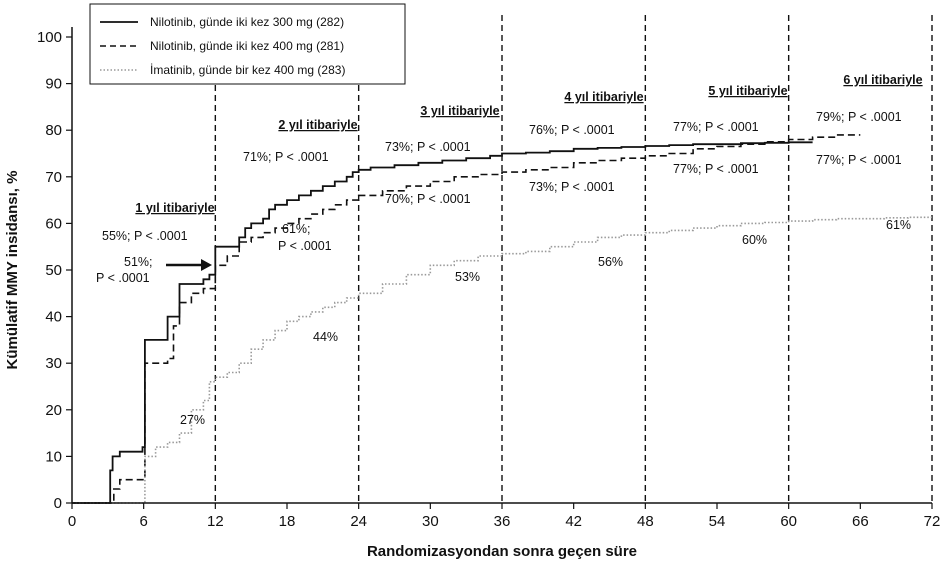 The height and width of the screenshot is (566, 945). What do you see at coordinates (174, 208) in the screenshot?
I see `annotation-heading: 1 yıl itibariyle` at bounding box center [174, 208].